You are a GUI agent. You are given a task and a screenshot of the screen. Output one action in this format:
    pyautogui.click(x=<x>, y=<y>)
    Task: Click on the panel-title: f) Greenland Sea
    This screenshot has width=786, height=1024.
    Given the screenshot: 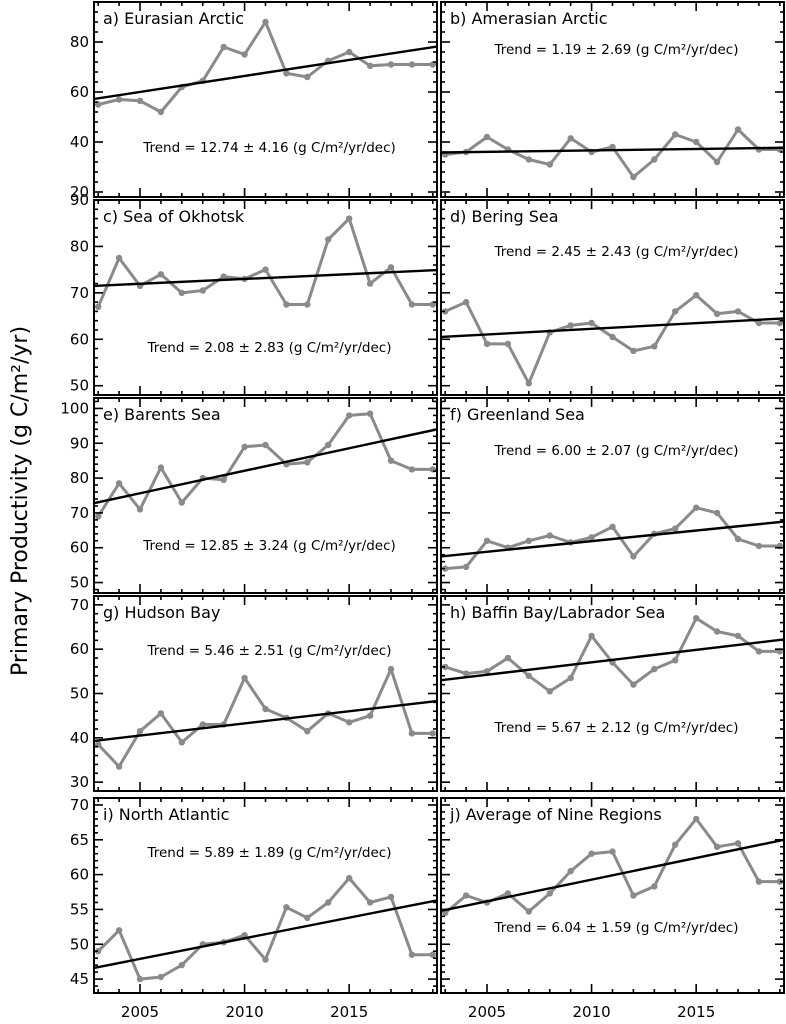 What is the action you would take?
    pyautogui.click(x=517, y=414)
    